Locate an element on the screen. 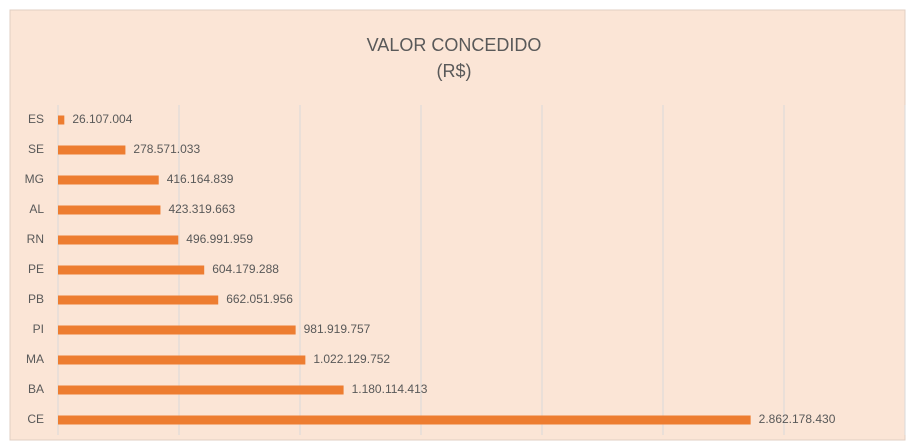 Image resolution: width=908 pixels, height=443 pixels. y-tick-label: MG is located at coordinates (34, 179).